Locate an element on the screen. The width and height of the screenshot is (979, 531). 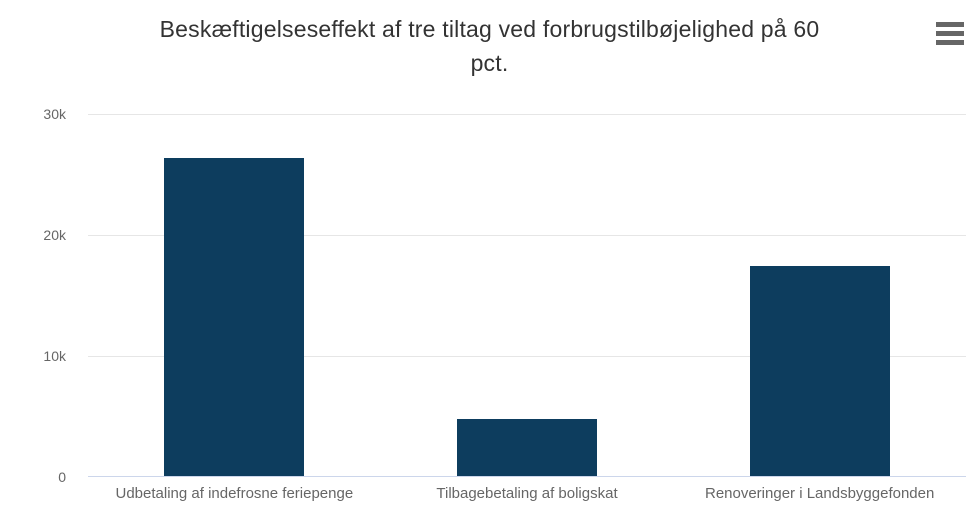
y-axis-tick-label: 0 is located at coordinates (62, 477).